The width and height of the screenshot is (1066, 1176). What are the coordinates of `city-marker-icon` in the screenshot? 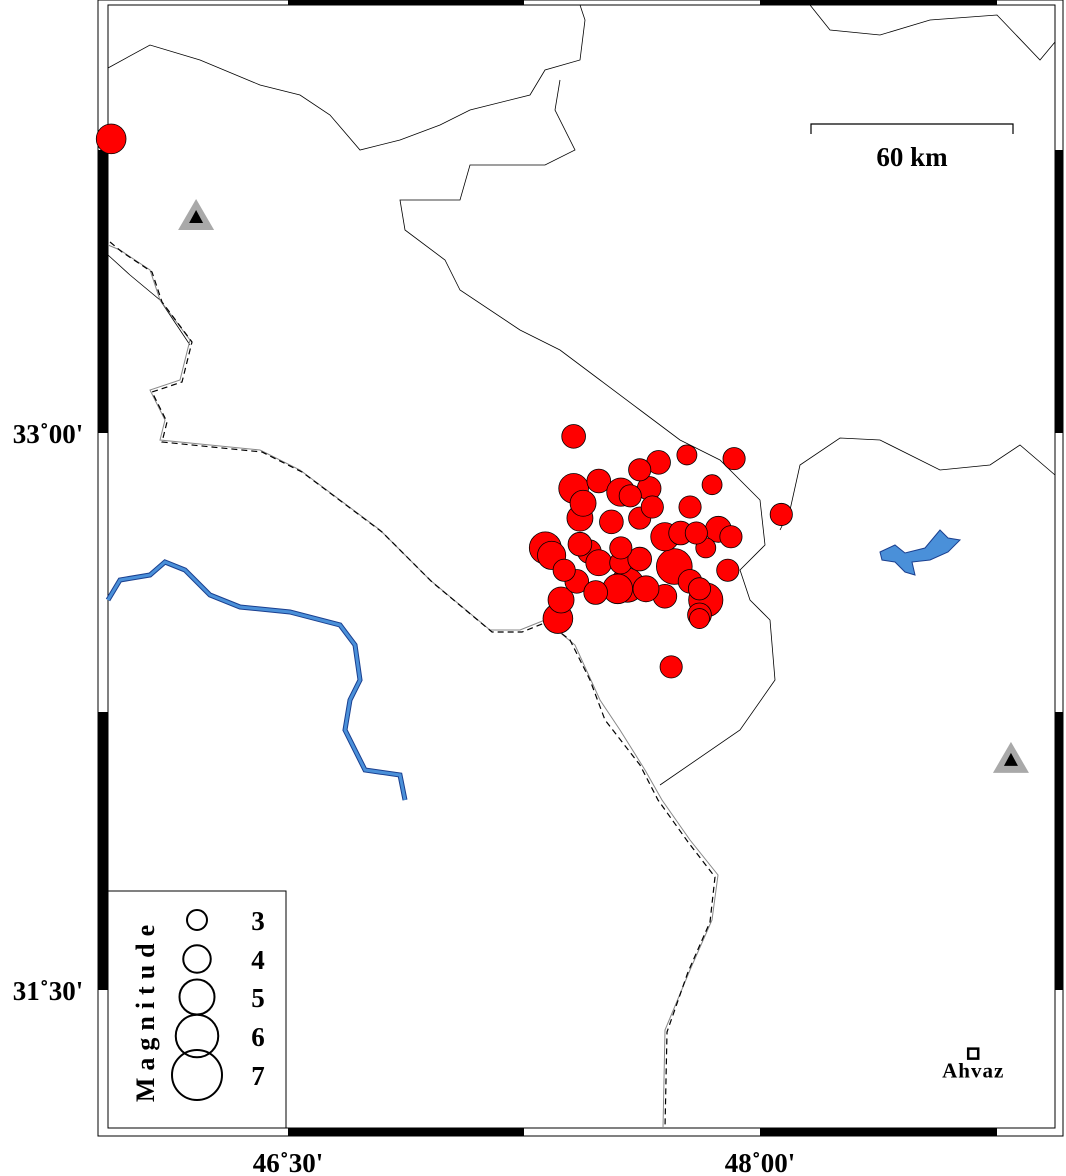 It's located at (973, 1053).